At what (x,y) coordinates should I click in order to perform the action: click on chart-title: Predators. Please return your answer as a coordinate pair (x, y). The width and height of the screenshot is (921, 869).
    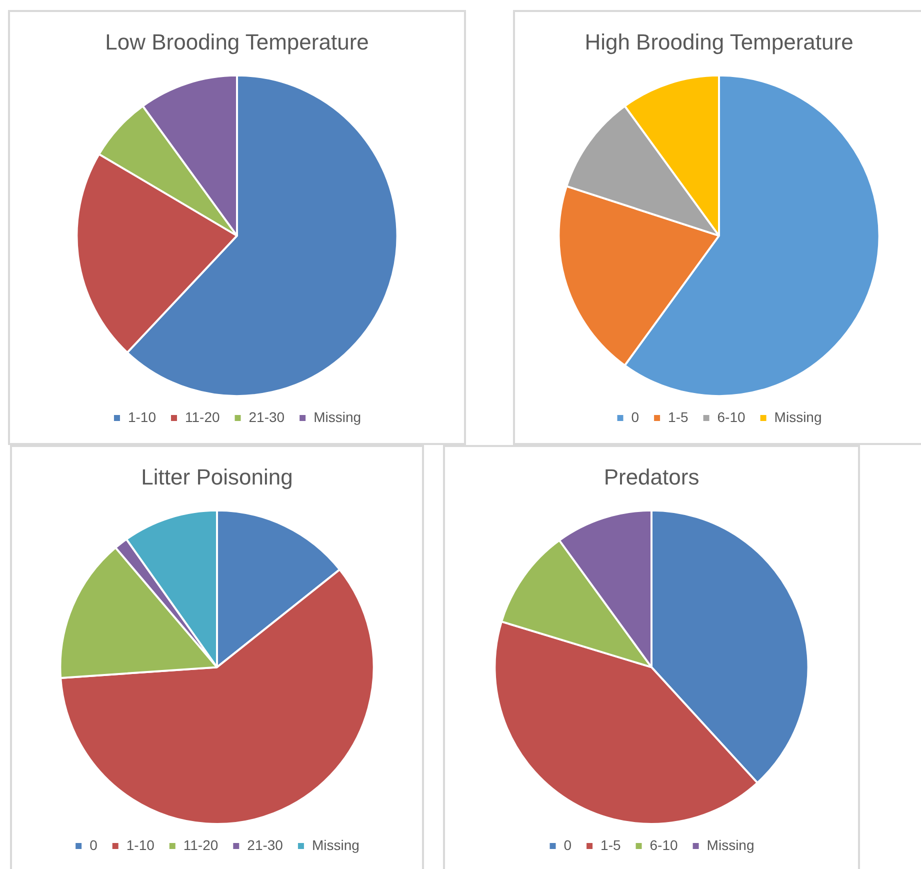
    Looking at the image, I should click on (652, 477).